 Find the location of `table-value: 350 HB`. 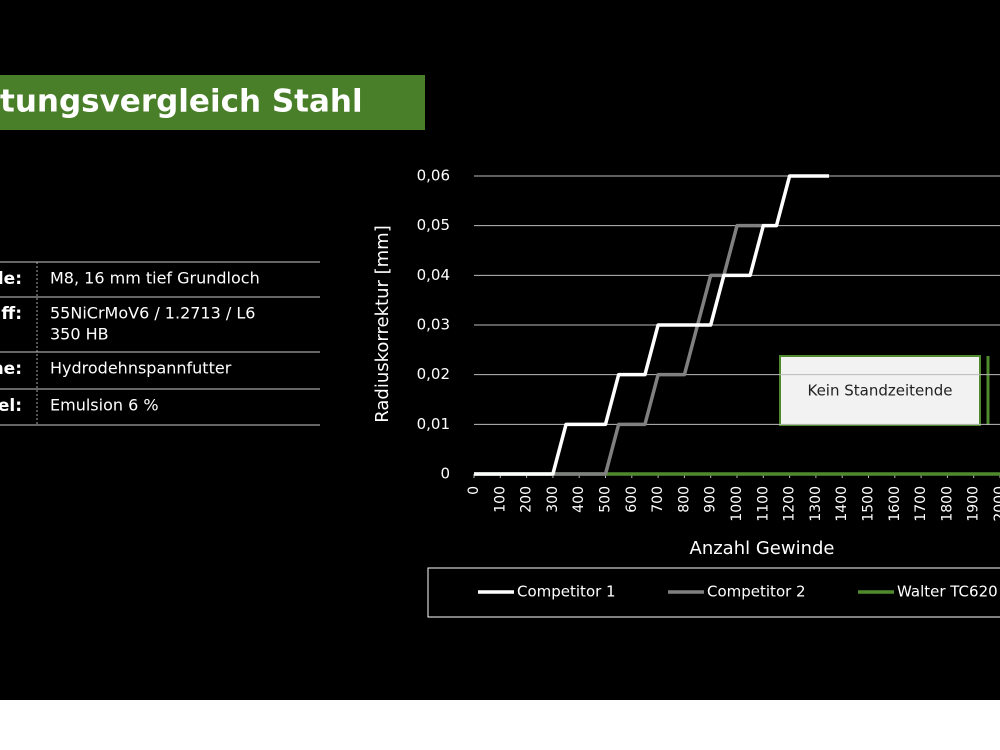

table-value: 350 HB is located at coordinates (79, 334).